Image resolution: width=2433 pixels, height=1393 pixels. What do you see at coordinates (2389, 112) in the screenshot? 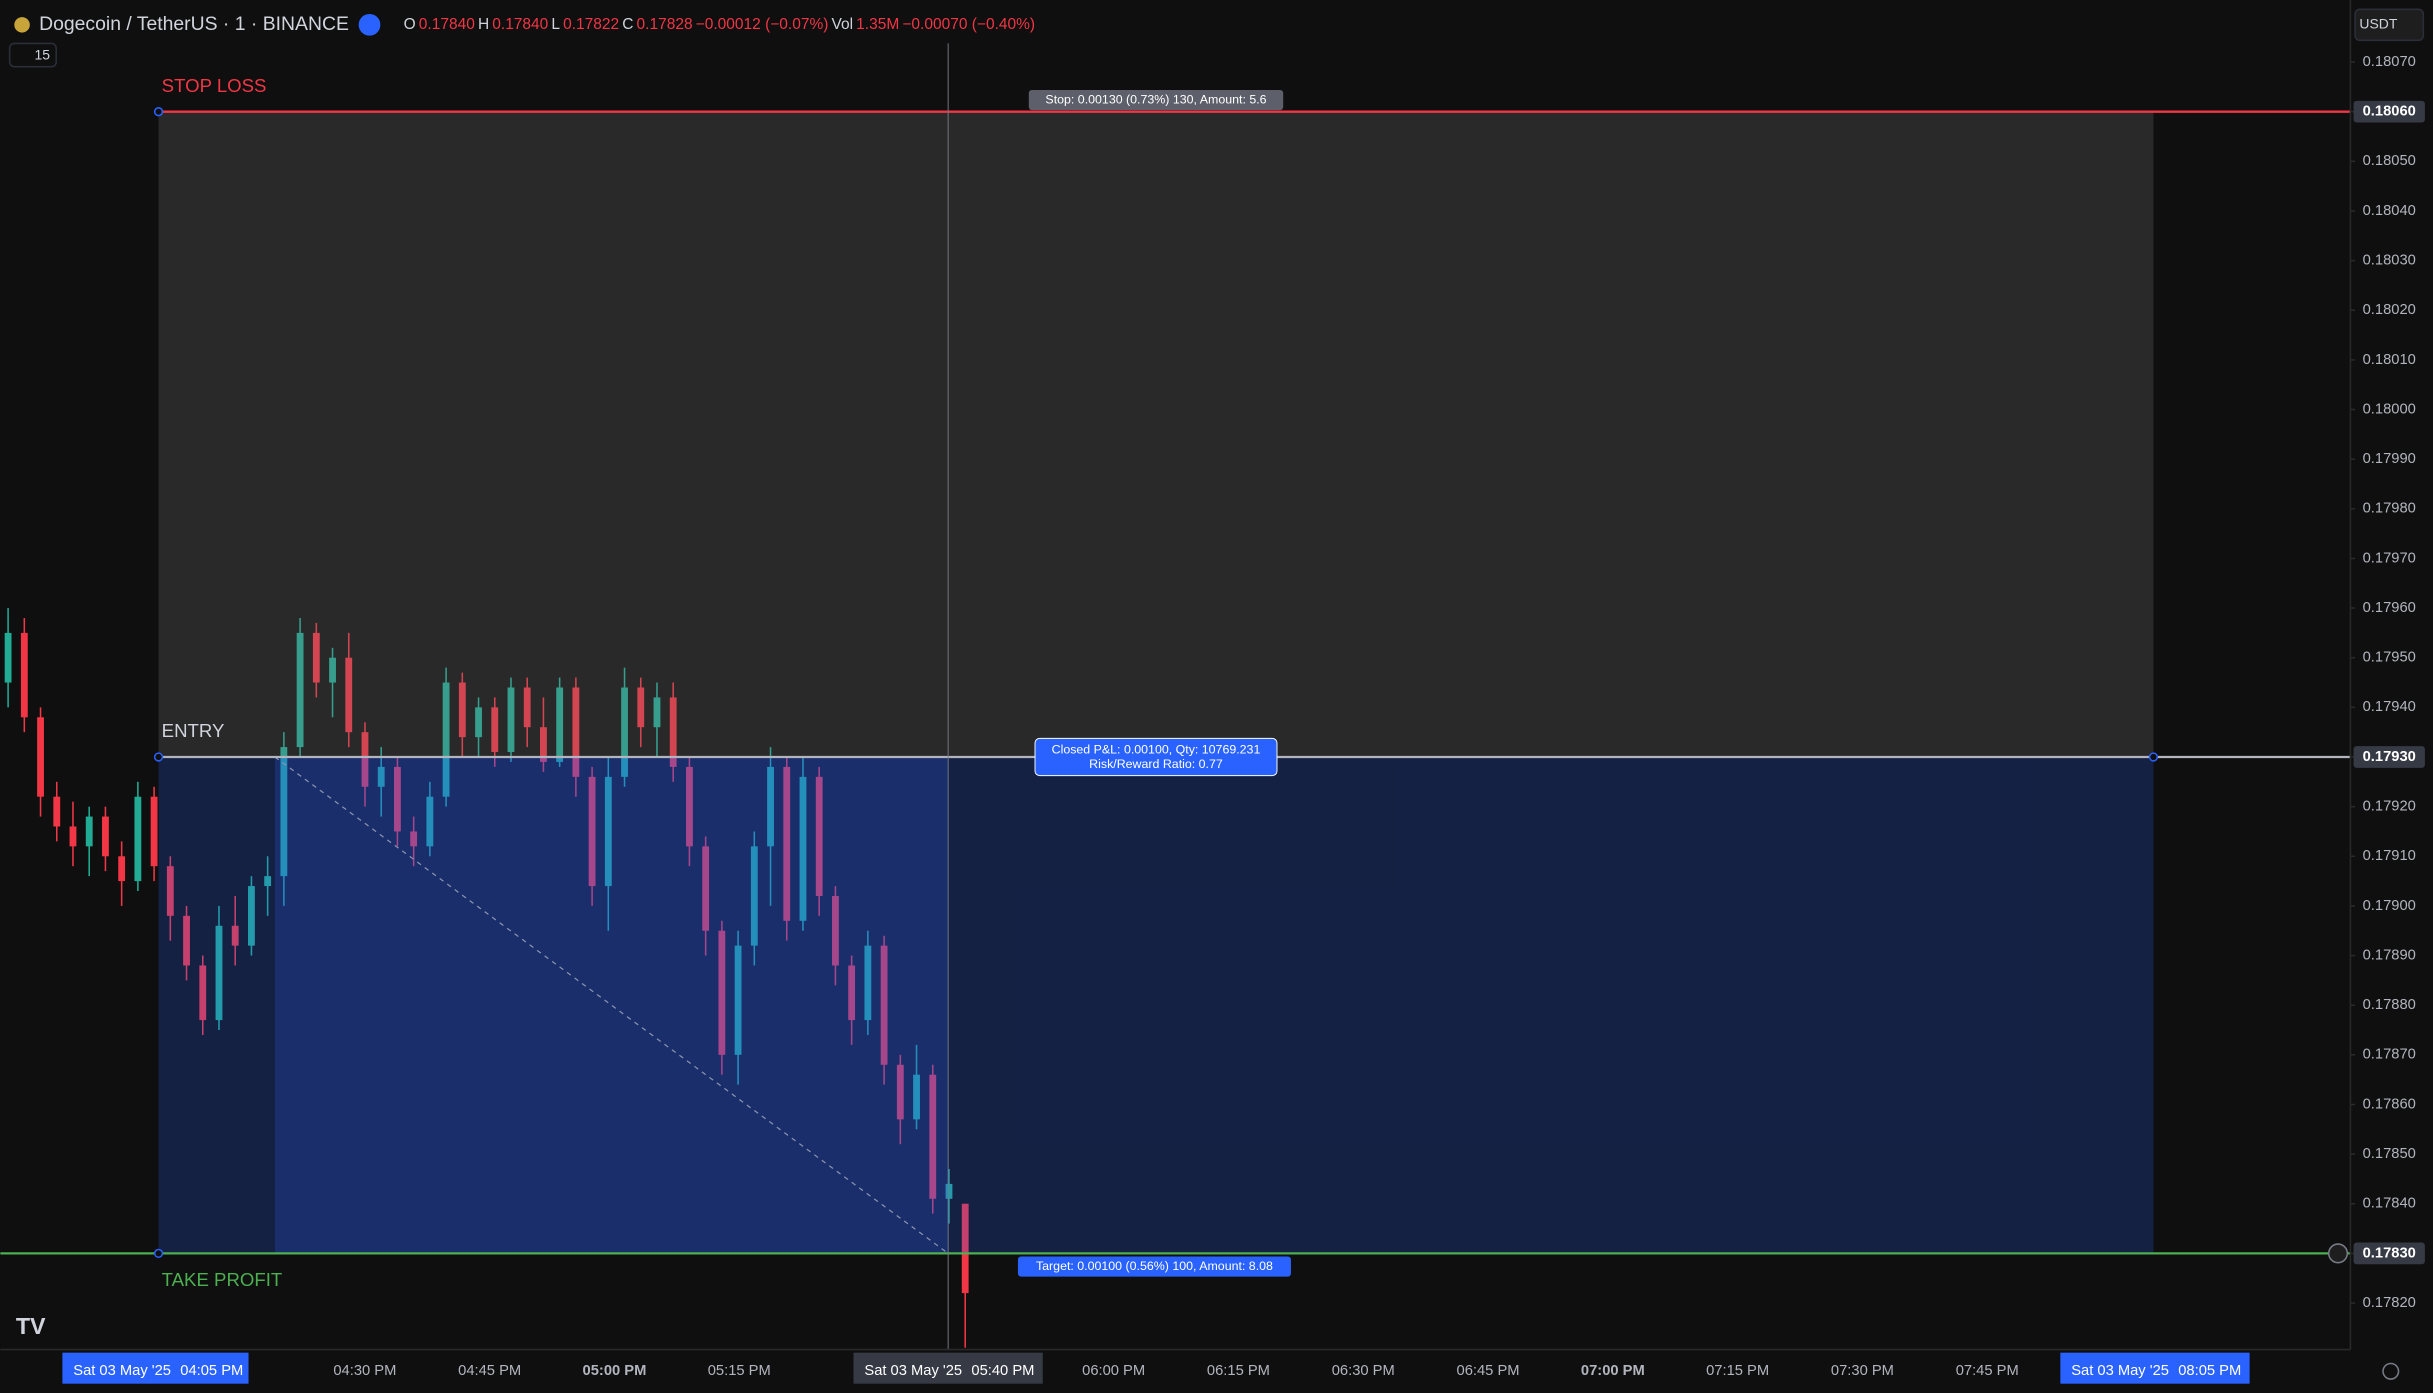
I see `price-badge-label: 0.18060` at bounding box center [2389, 112].